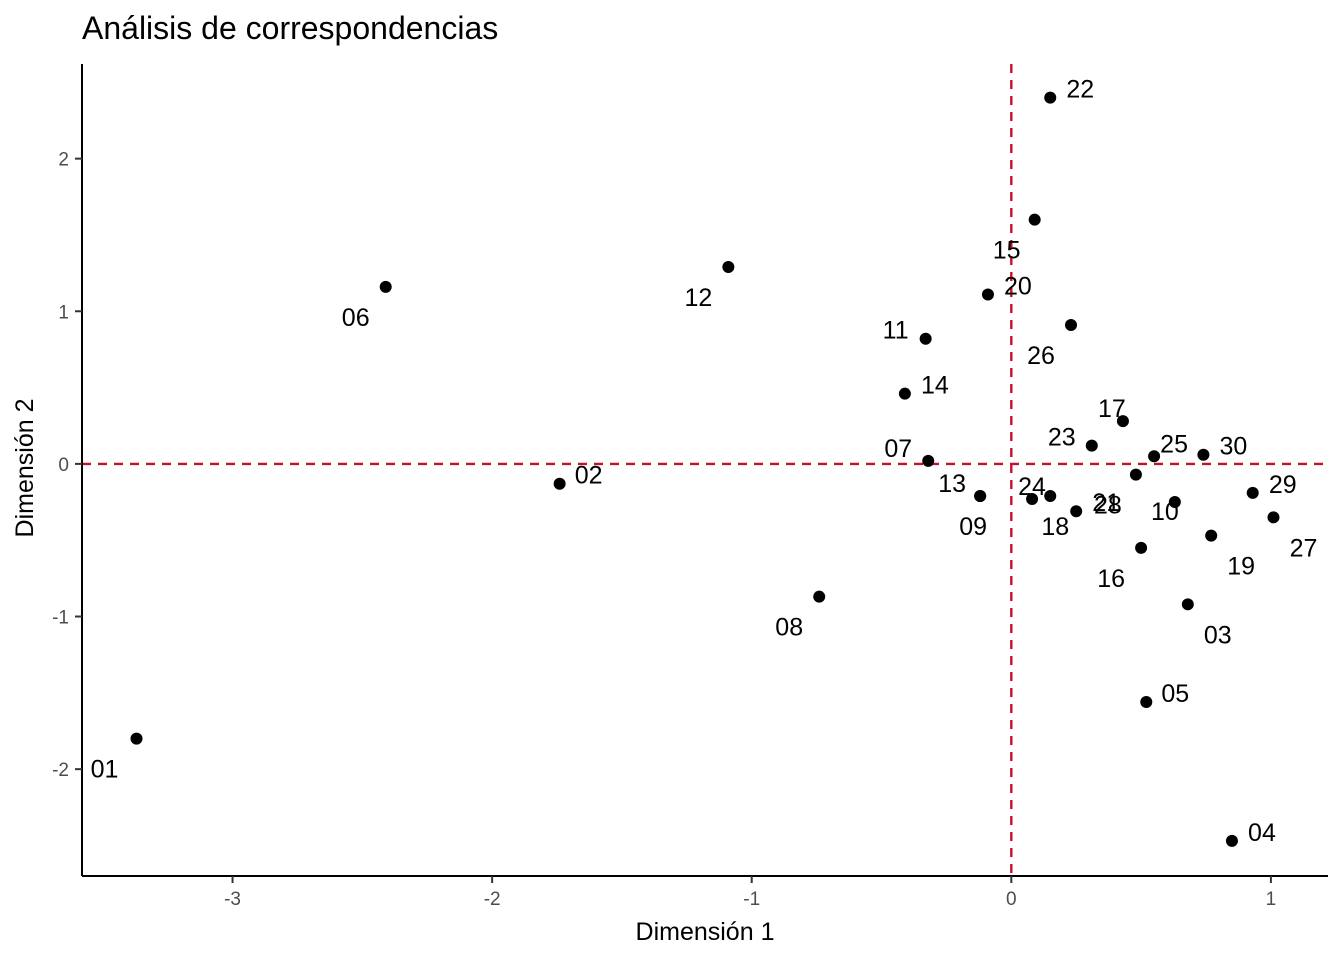 The image size is (1344, 960). I want to click on point-label-27: 27, so click(1304, 548).